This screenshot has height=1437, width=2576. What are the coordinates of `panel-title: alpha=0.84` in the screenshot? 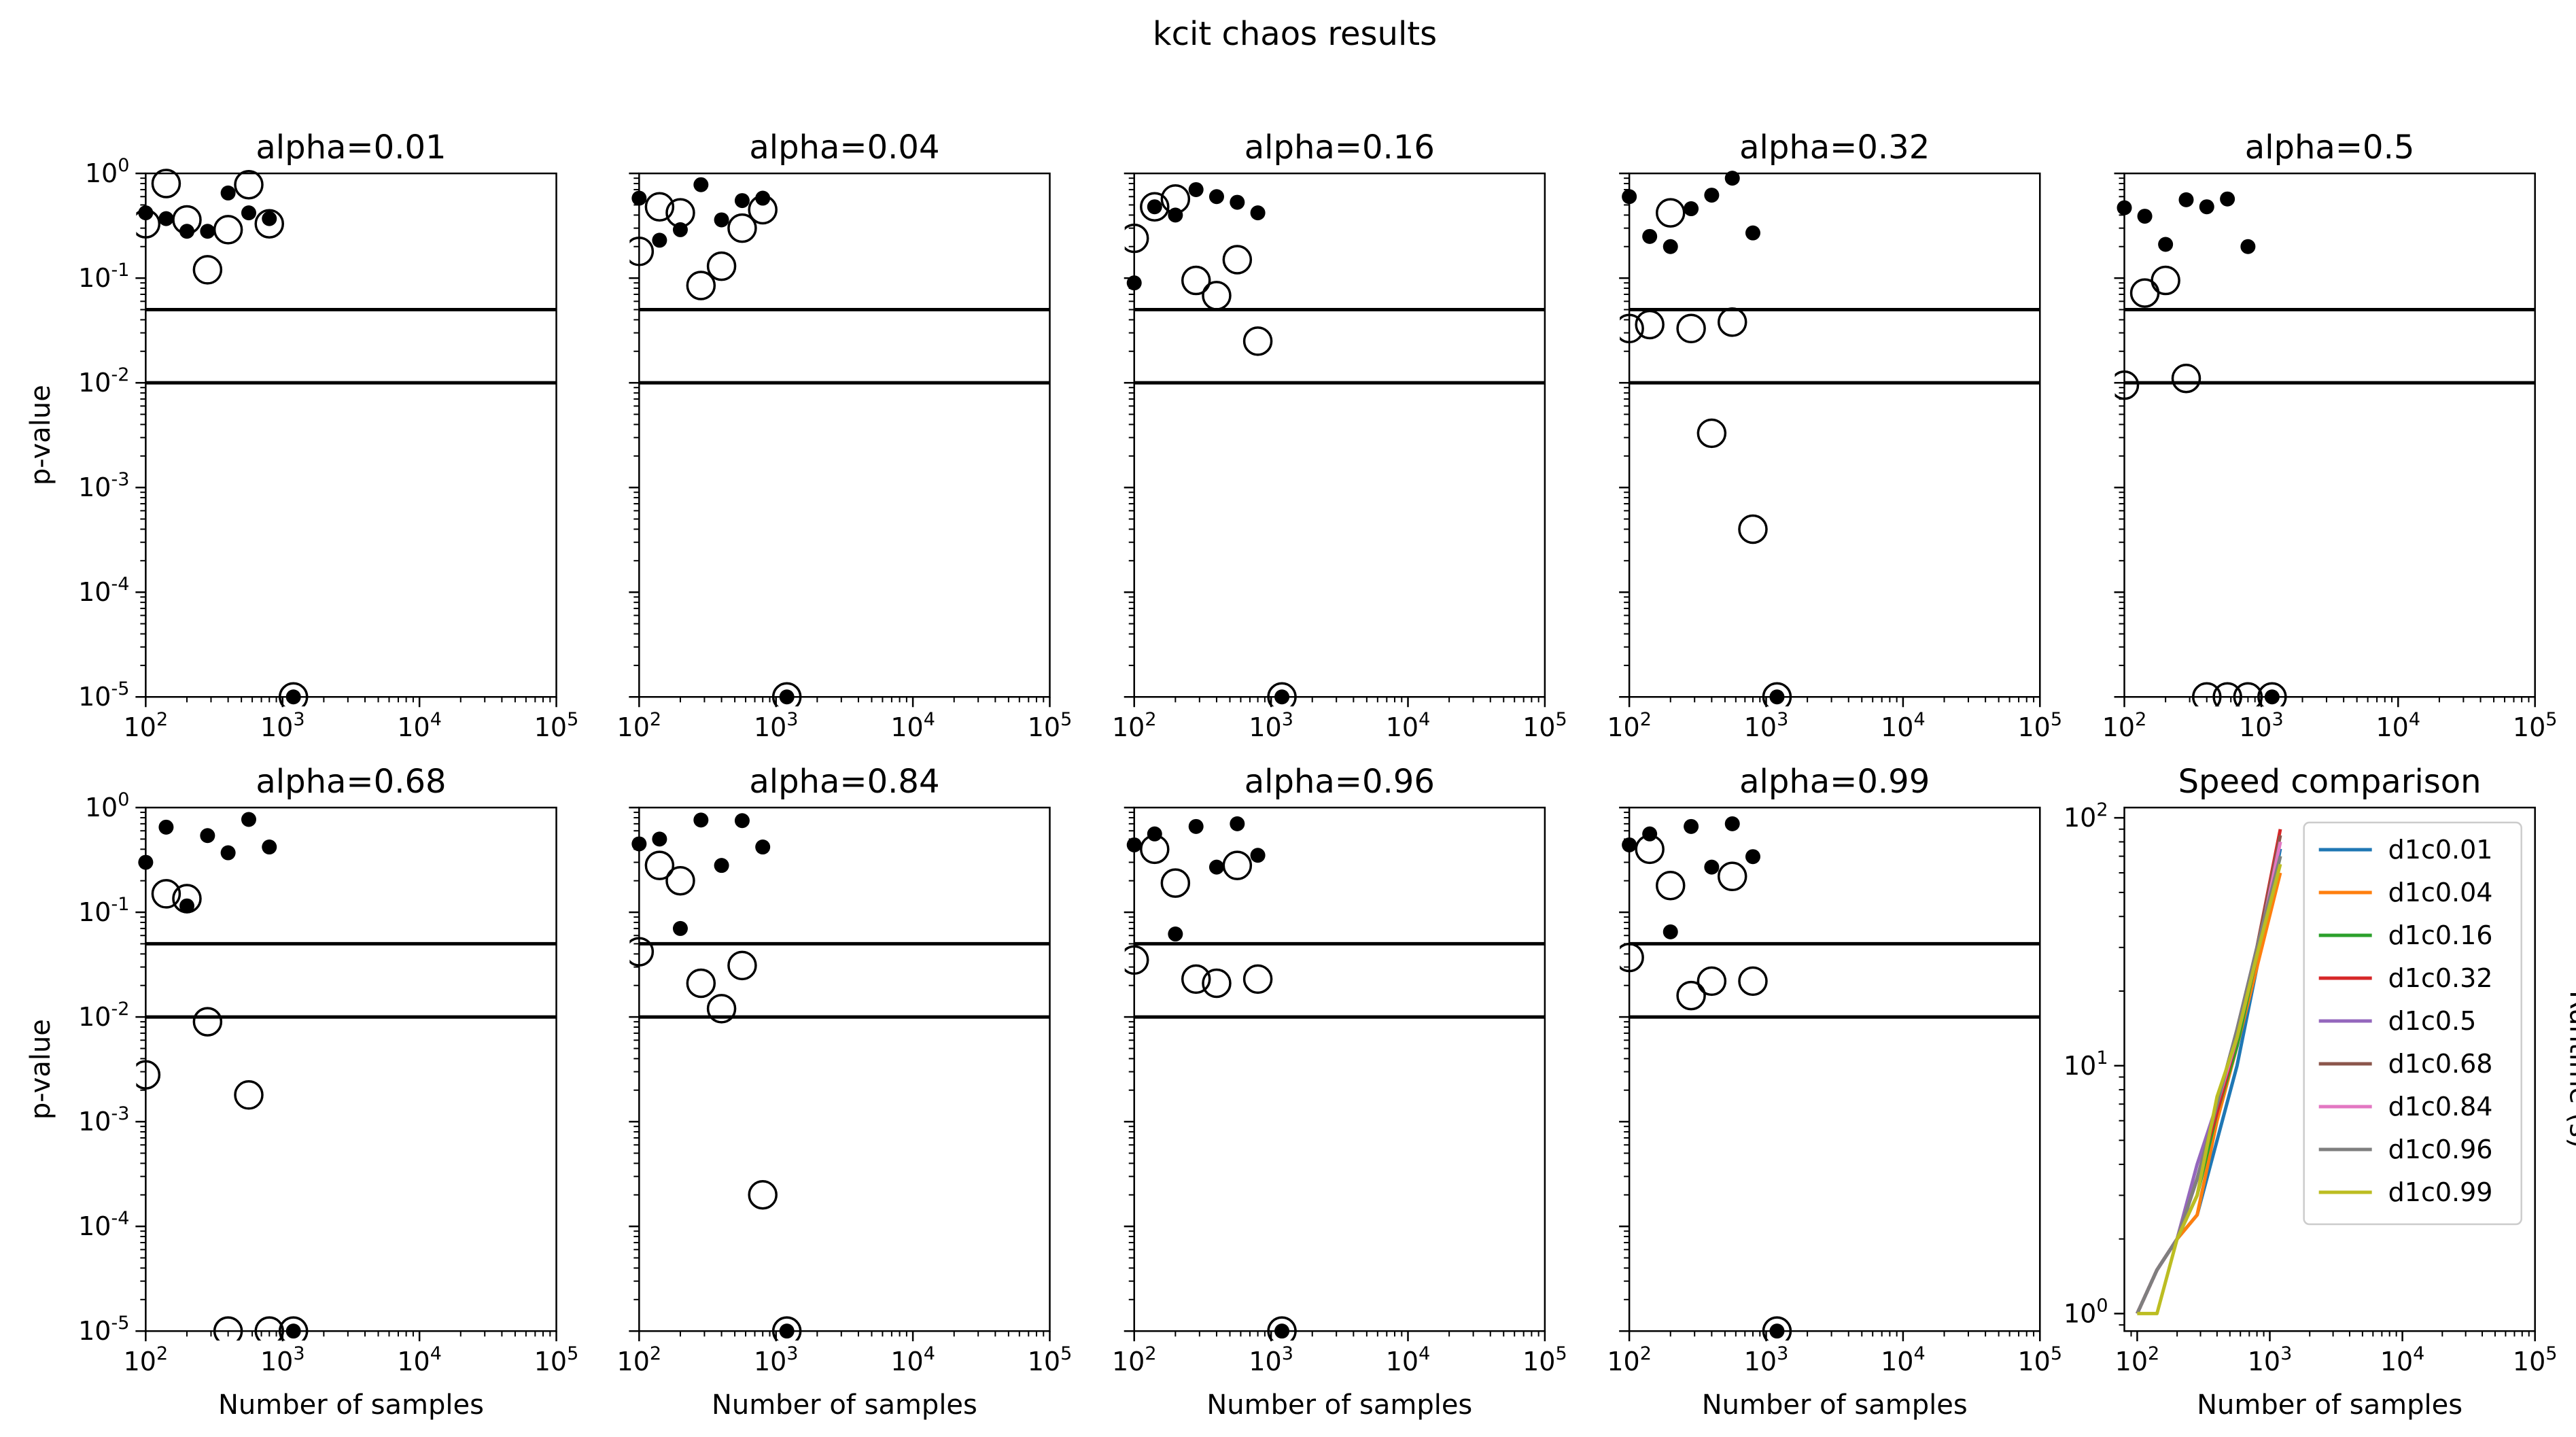 It's located at (844, 782).